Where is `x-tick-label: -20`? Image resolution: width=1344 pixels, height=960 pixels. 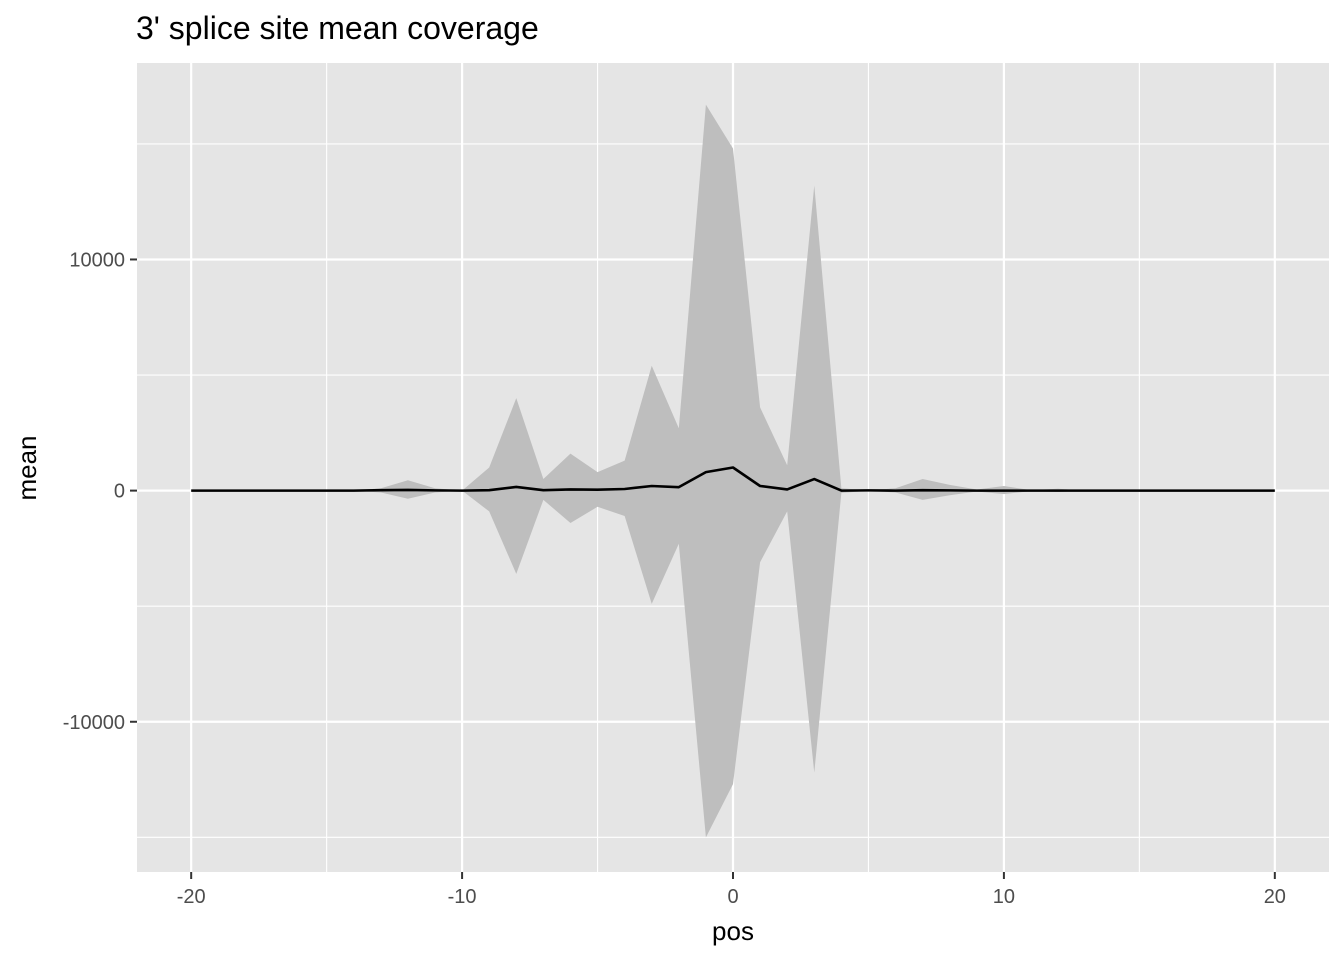
x-tick-label: -20 is located at coordinates (191, 897).